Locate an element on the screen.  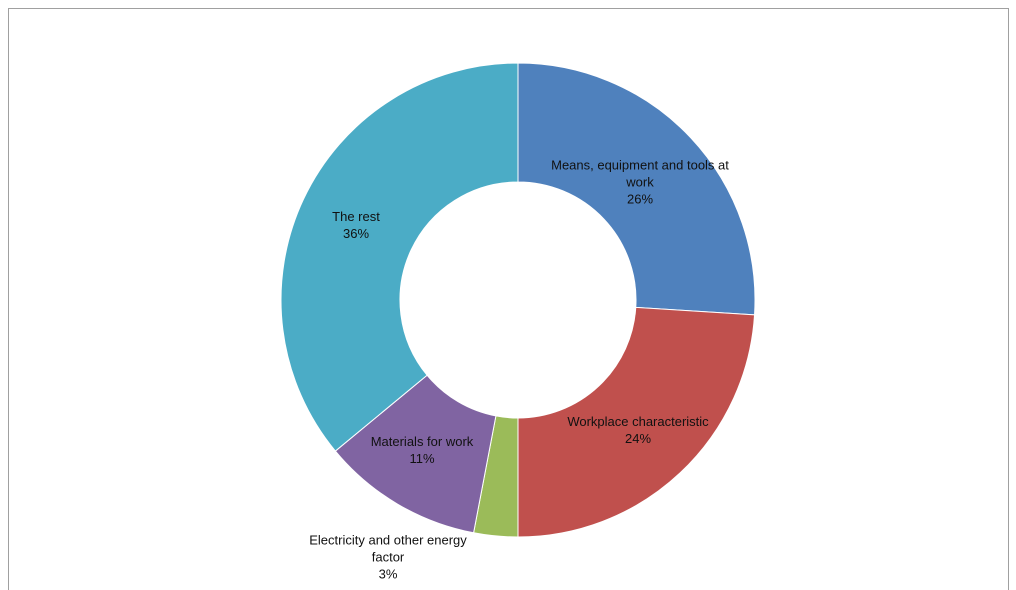
category-label: Materials for work is located at coordinates (422, 441).